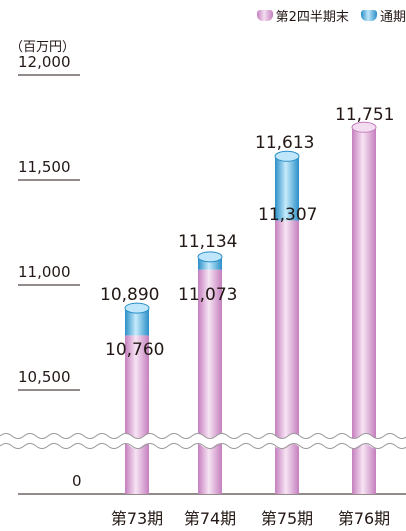  I want to click on legend-item-q2: 第2四半期末, so click(302, 15).